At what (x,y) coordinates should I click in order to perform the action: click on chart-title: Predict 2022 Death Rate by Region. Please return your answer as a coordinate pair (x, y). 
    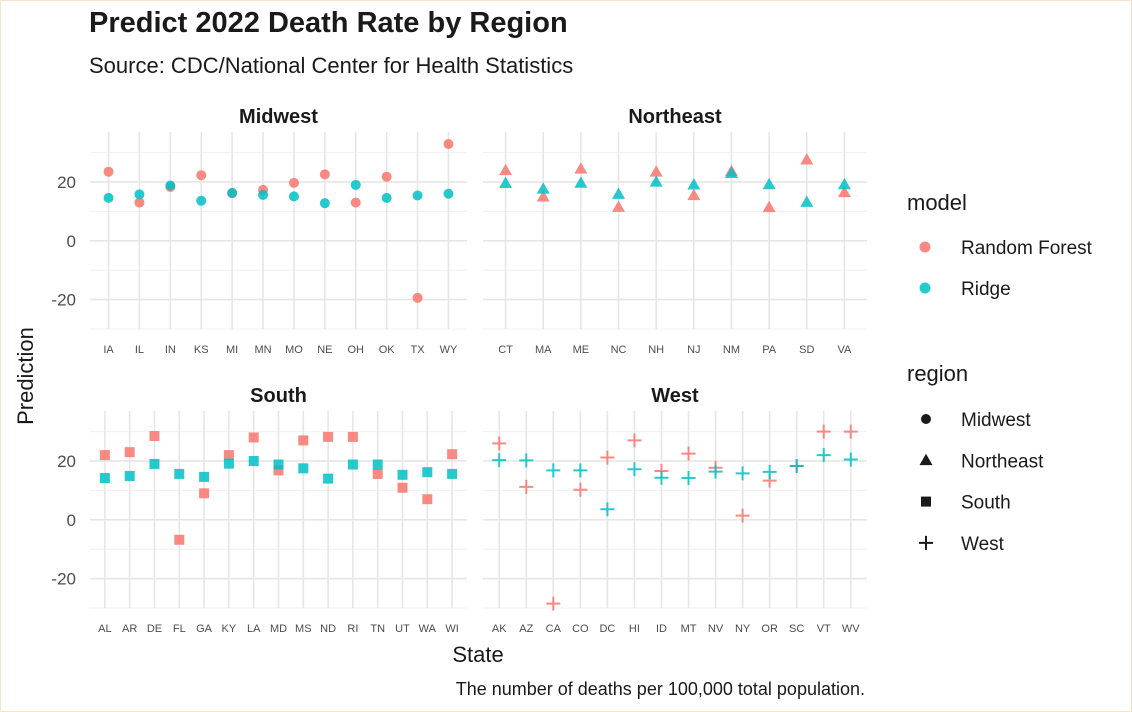
    Looking at the image, I should click on (328, 23).